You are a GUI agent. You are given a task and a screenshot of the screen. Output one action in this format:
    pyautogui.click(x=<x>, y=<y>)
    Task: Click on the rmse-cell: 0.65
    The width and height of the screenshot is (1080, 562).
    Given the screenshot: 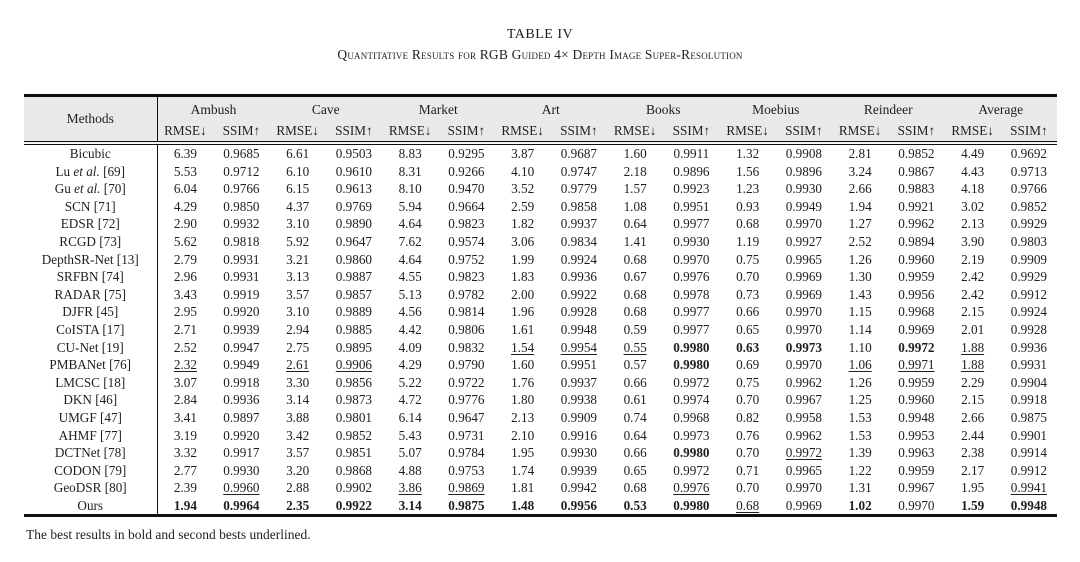 What is the action you would take?
    pyautogui.click(x=748, y=329)
    